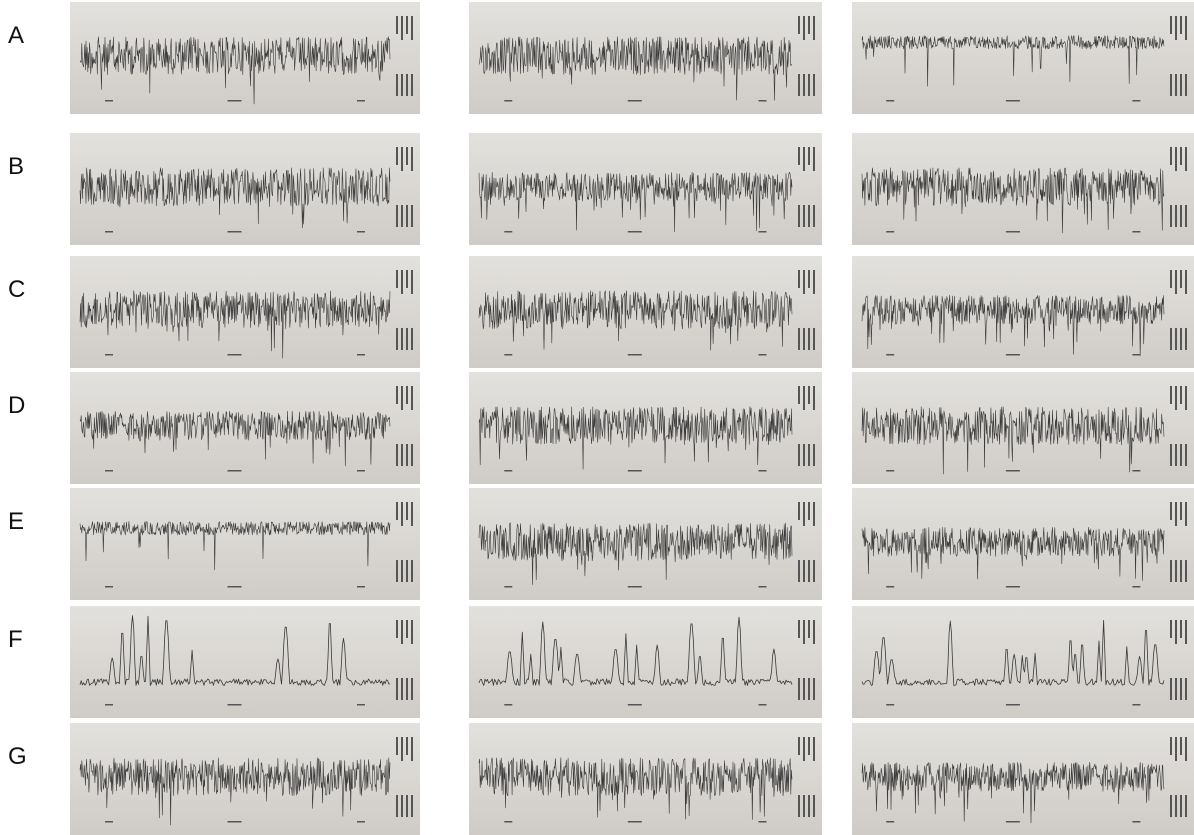 The height and width of the screenshot is (835, 1194). What do you see at coordinates (15, 639) in the screenshot?
I see `row-label-f: F` at bounding box center [15, 639].